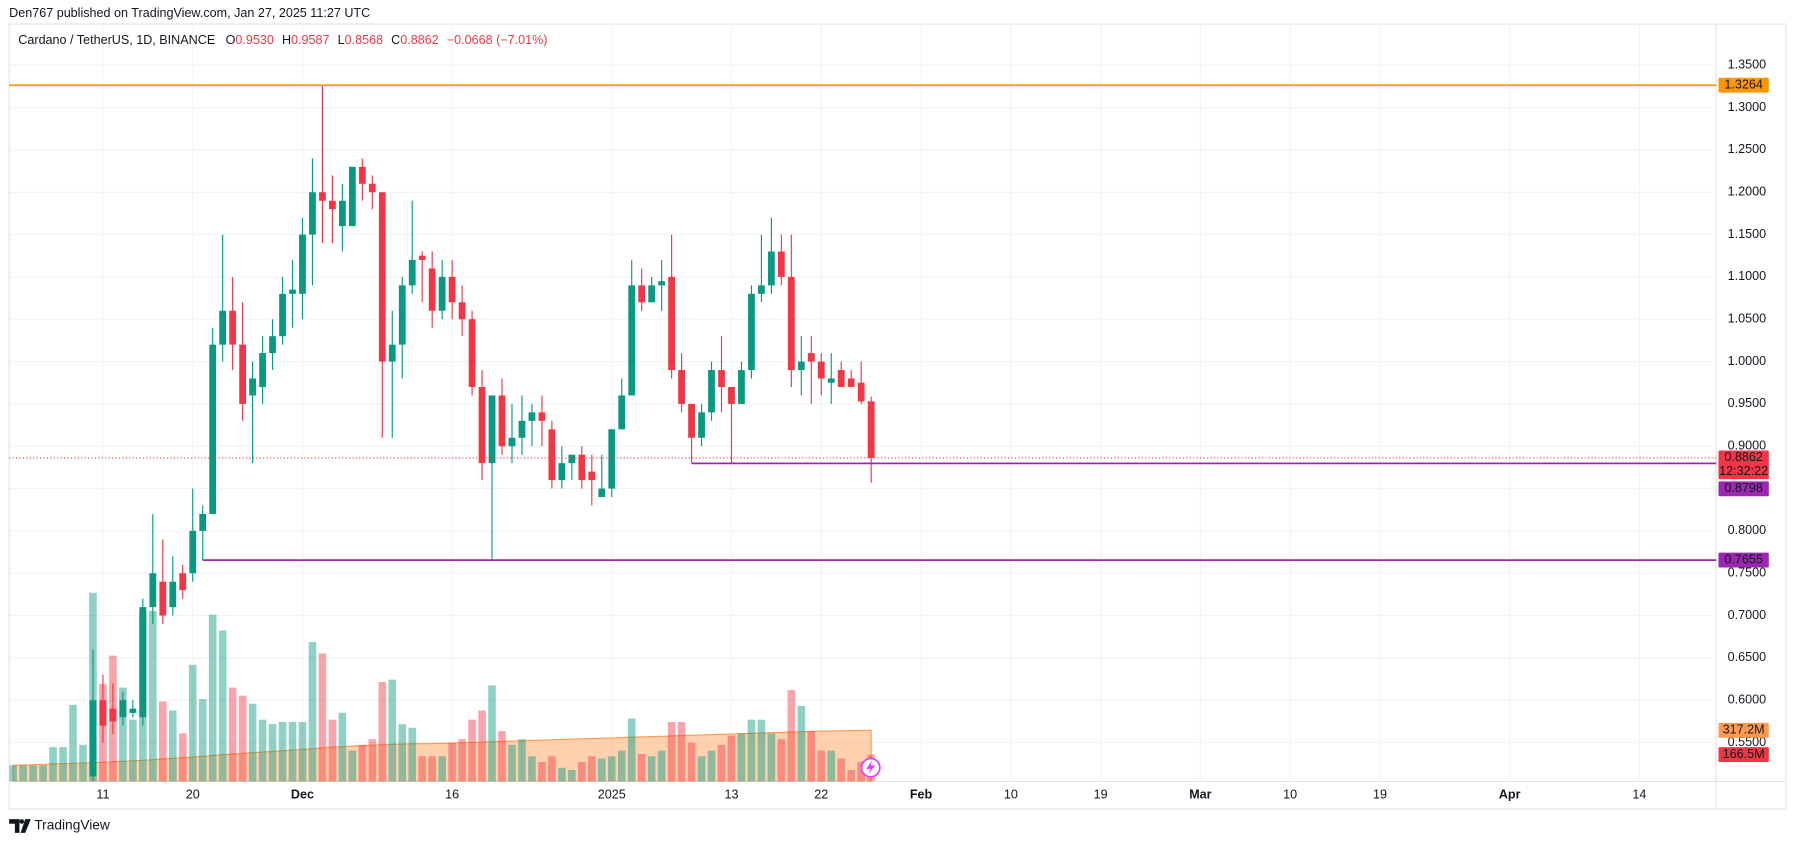  What do you see at coordinates (102, 794) in the screenshot?
I see `x-tick-label: 11` at bounding box center [102, 794].